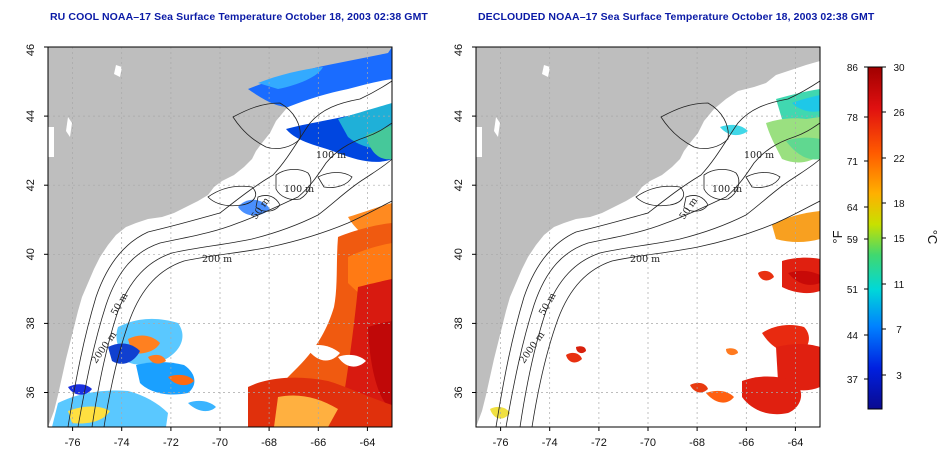 This screenshot has height=475, width=950. I want to click on lat-tick-left: 36, so click(31, 392).